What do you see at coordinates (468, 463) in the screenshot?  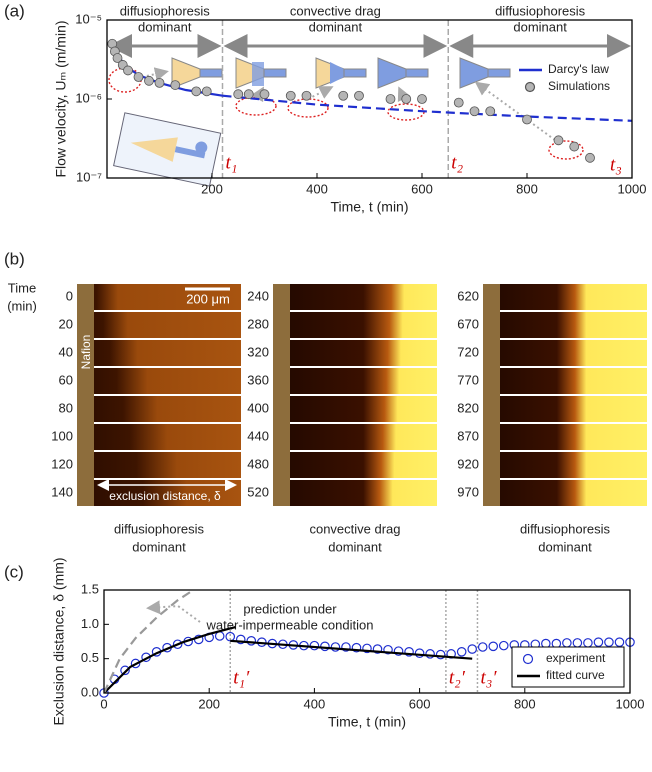 I see `time-label: 920` at bounding box center [468, 463].